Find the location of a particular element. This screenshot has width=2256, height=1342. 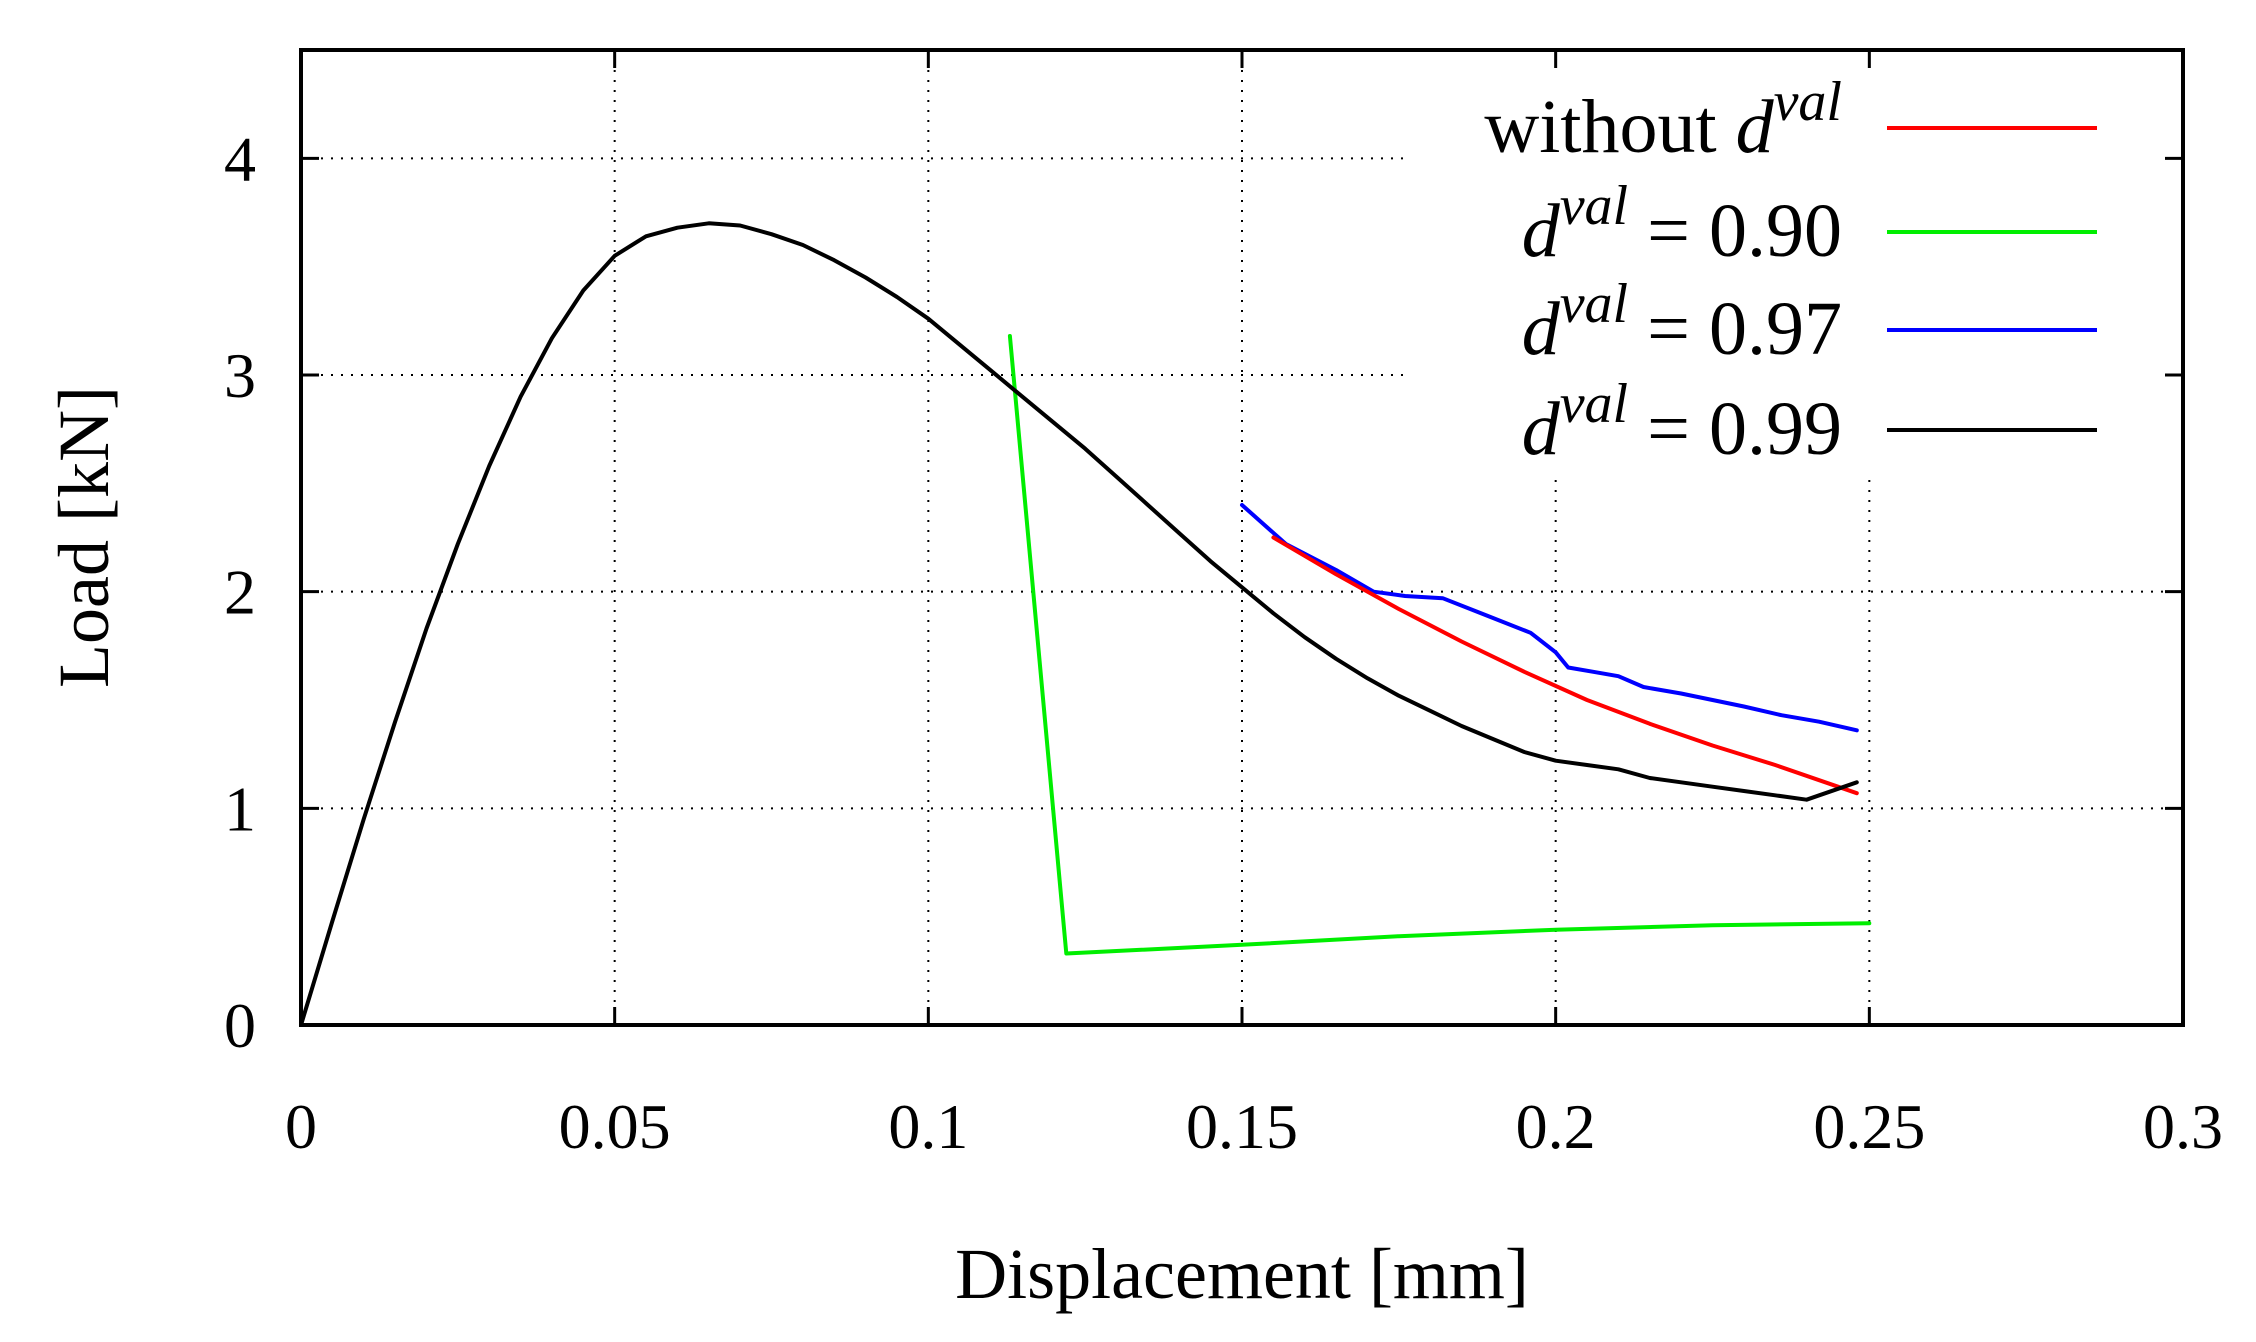

x-tick-label: 0.3 is located at coordinates (2183, 1126).